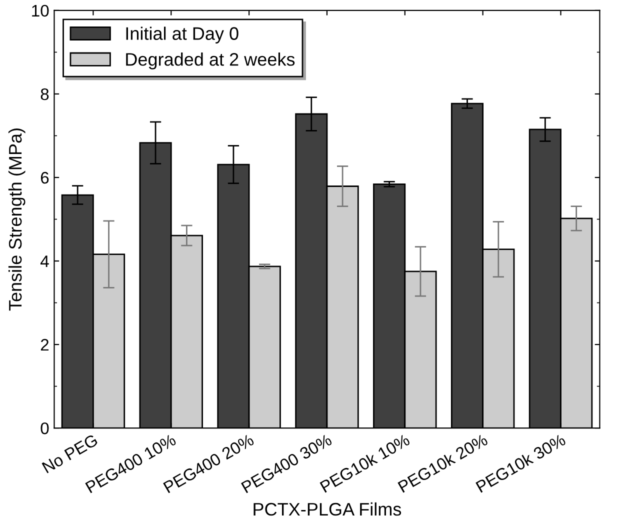 This screenshot has width=638, height=522. Describe the element at coordinates (17, 219) in the screenshot. I see `y-axis-title: Tensile Strength (MPa)` at that location.